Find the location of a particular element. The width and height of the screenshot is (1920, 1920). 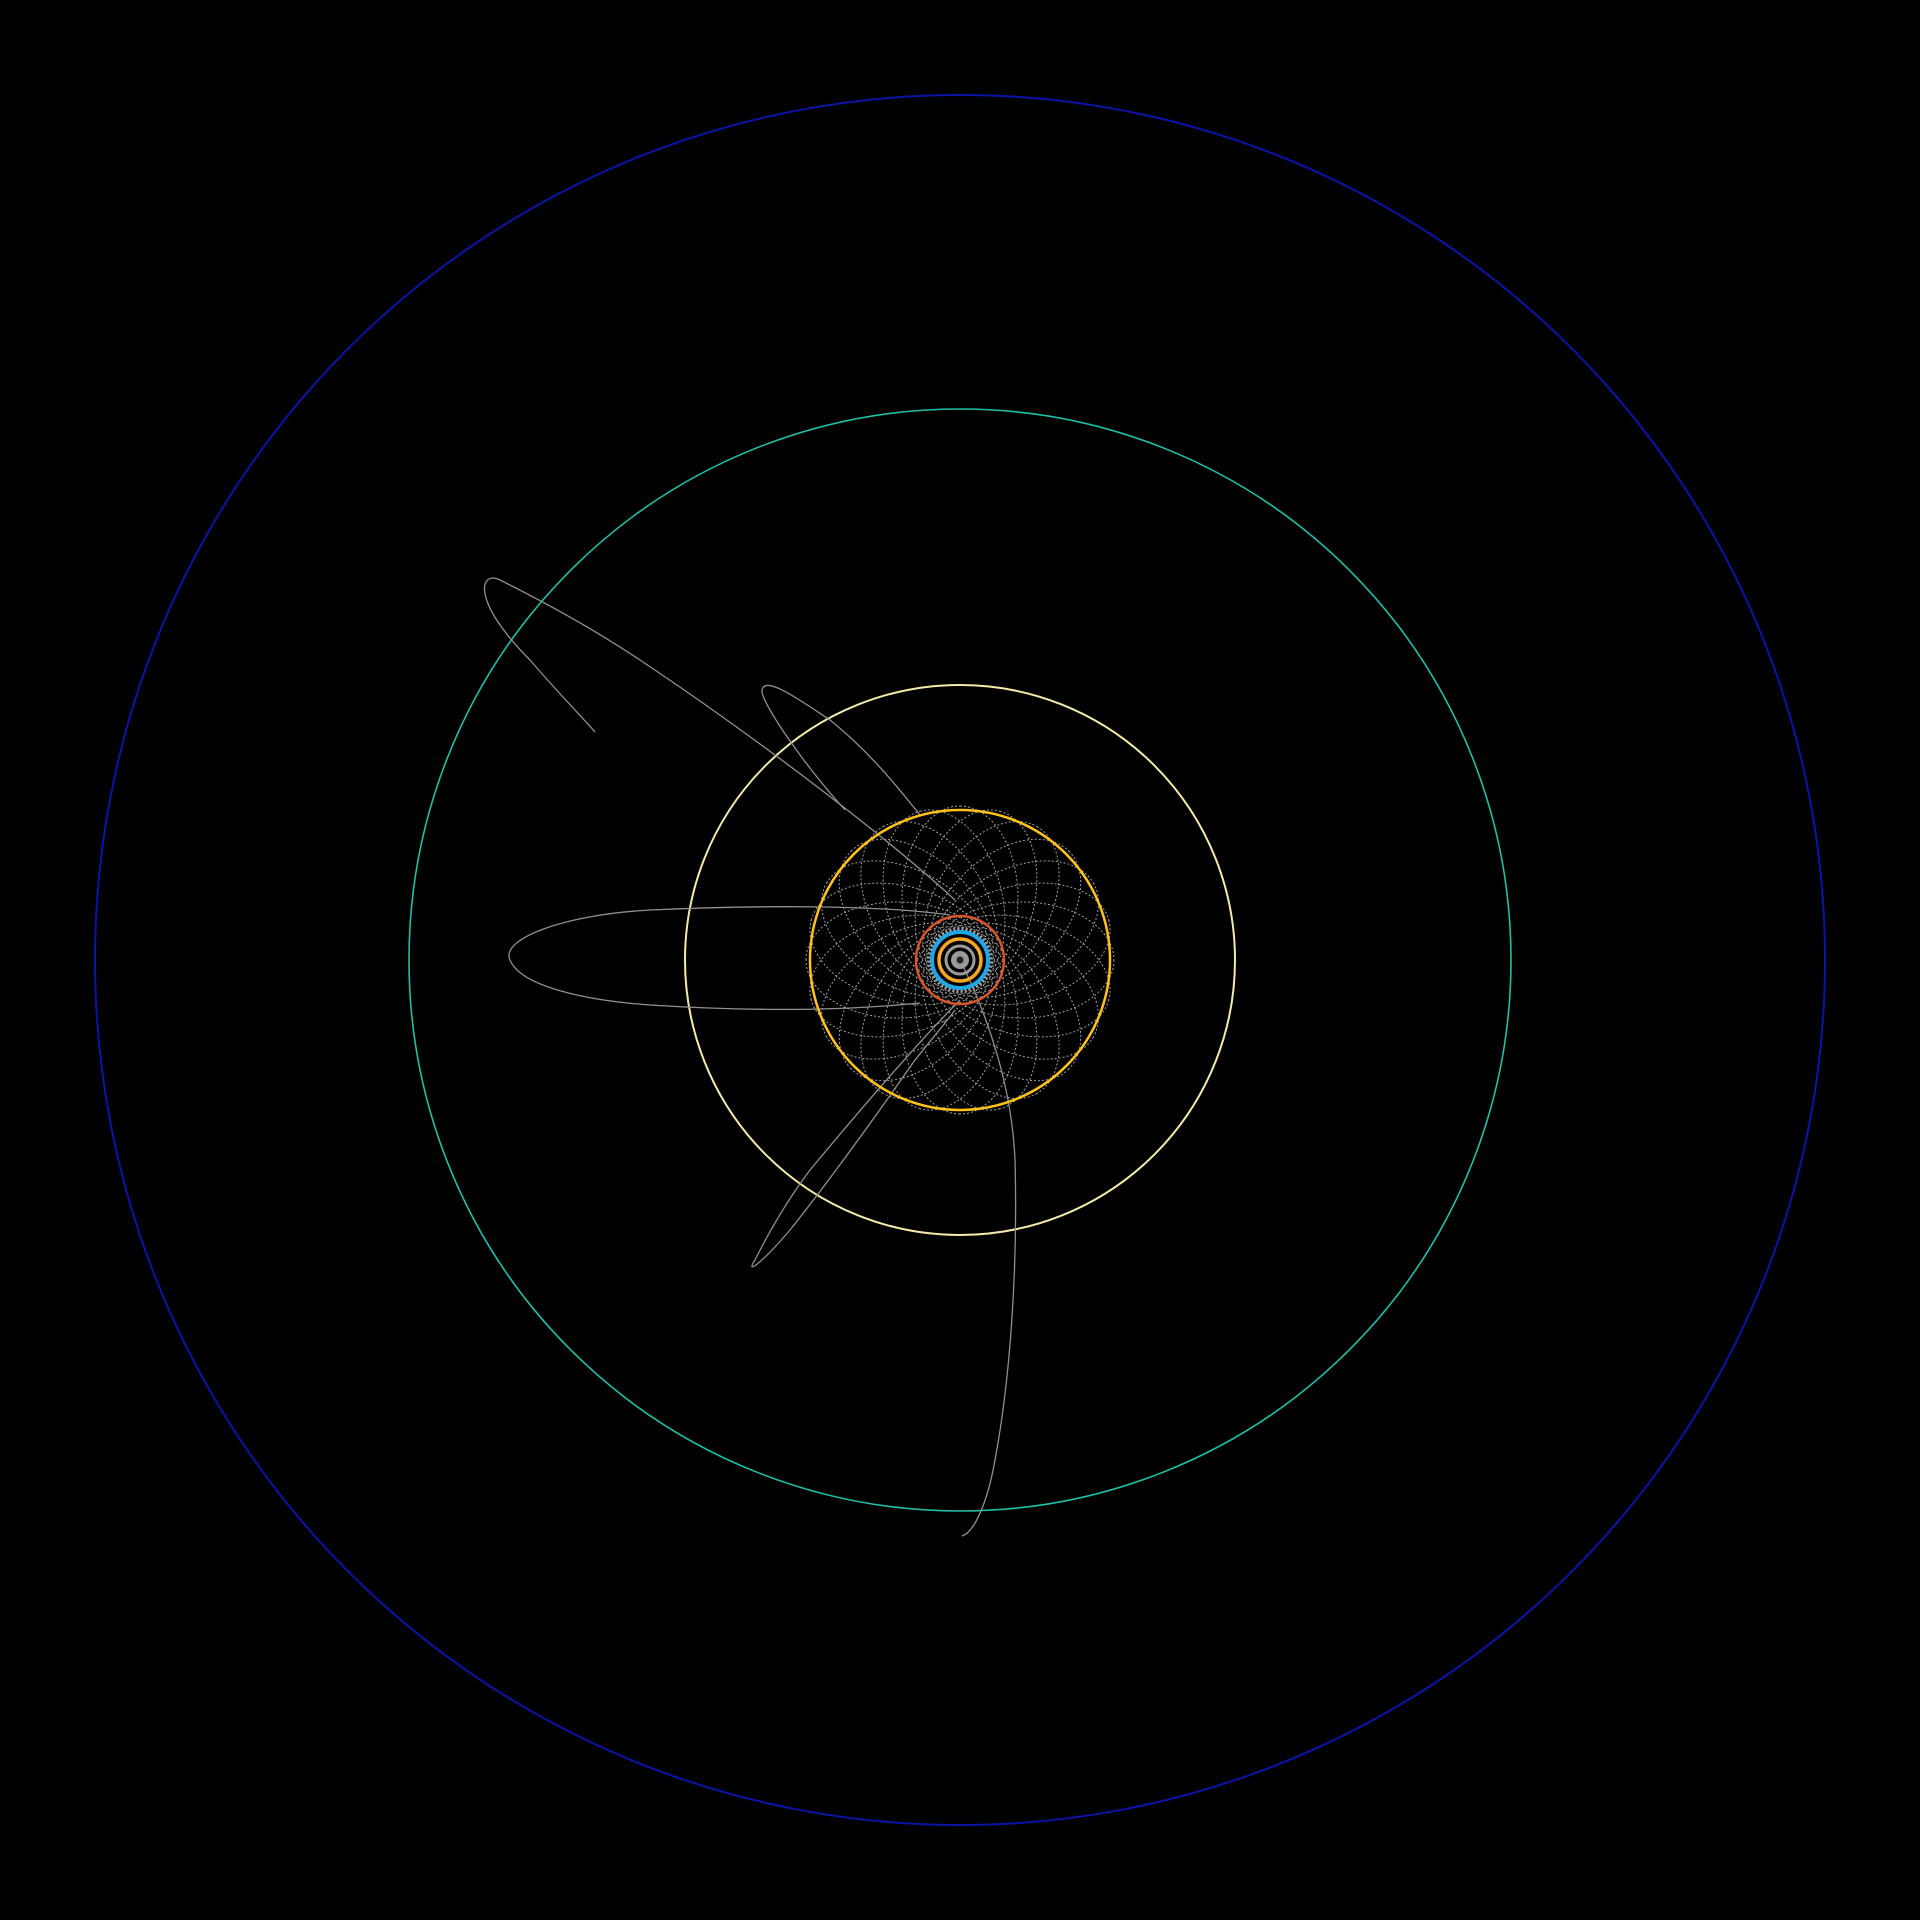

comet-orbit-northwest is located at coordinates (719, 739).